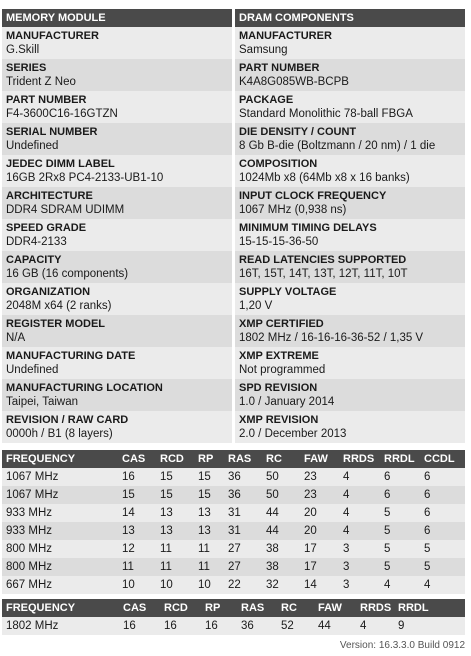  What do you see at coordinates (233, 585) in the screenshot?
I see `table-row: 667 MHz 10 10 10 22 32 14 3 4 4` at bounding box center [233, 585].